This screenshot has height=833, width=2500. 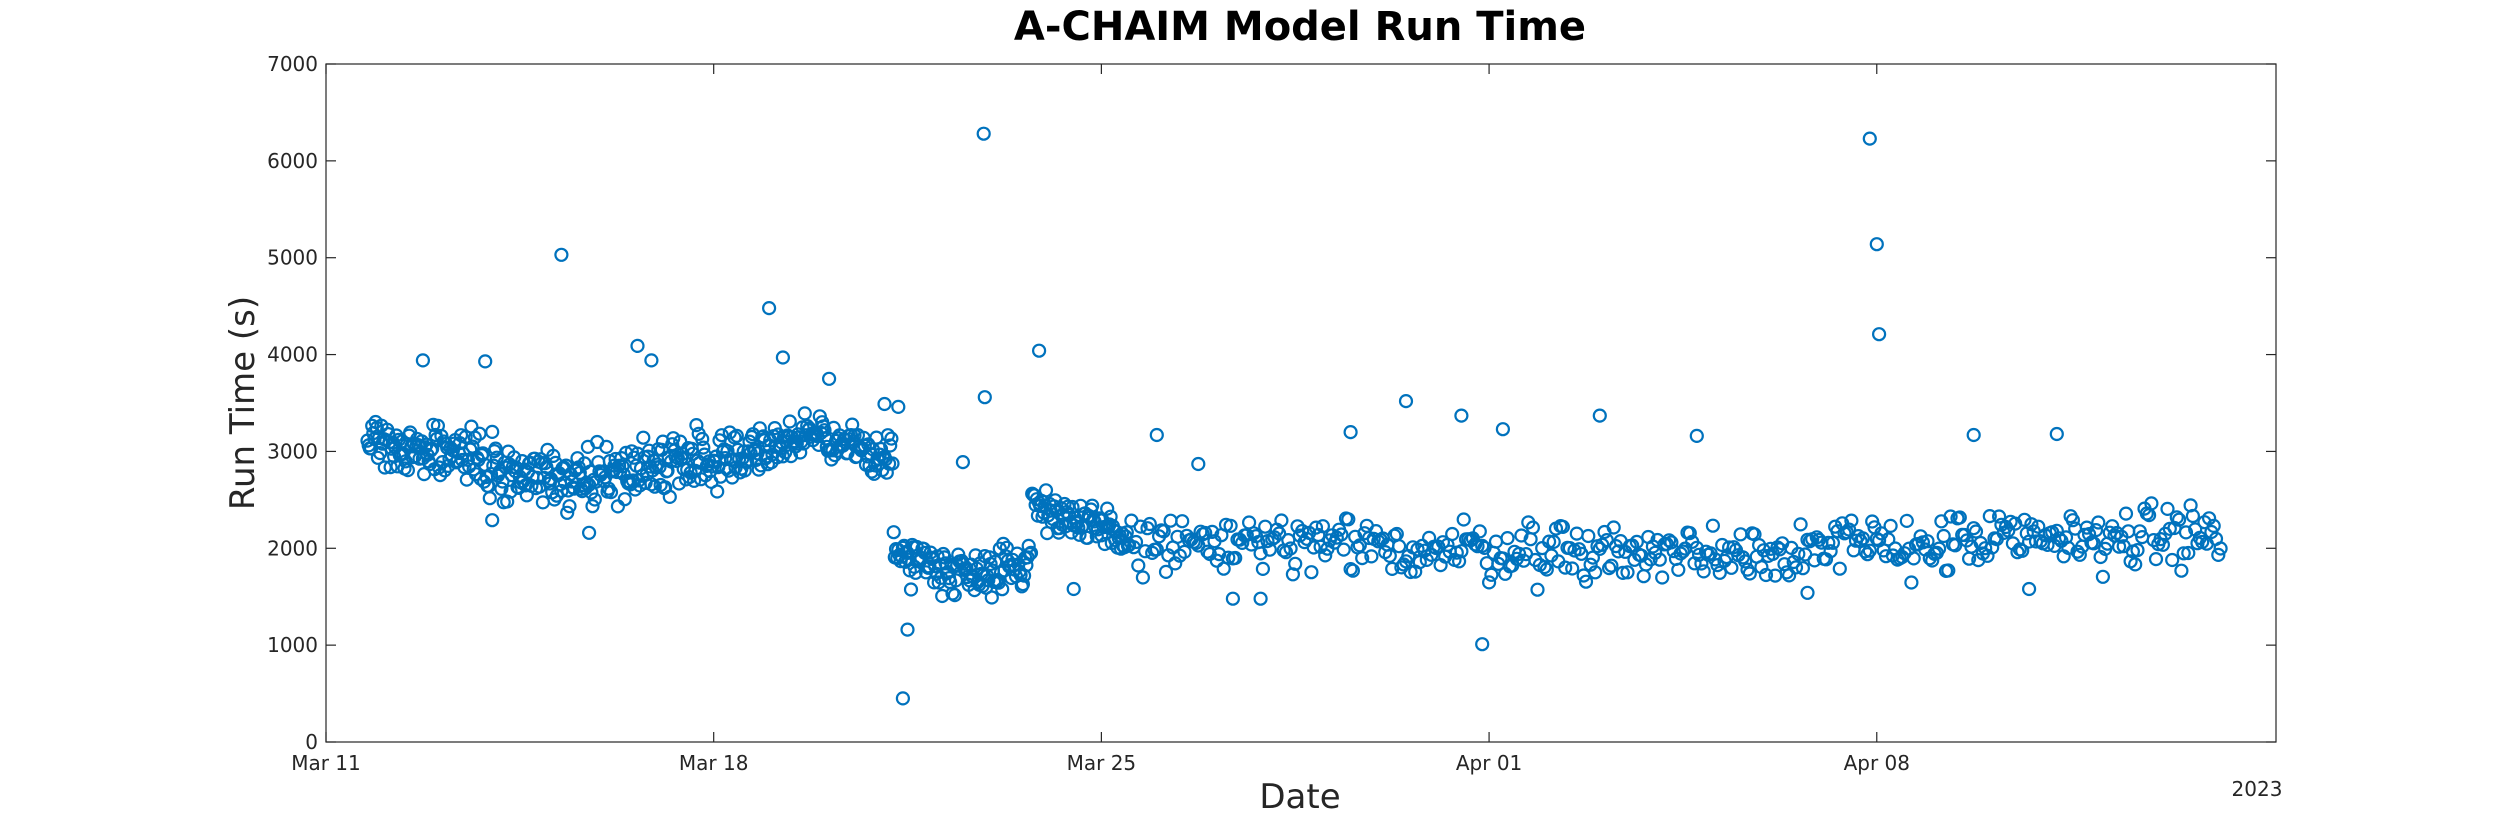 I want to click on x-tick-label: Mar 18, so click(x=714, y=763).